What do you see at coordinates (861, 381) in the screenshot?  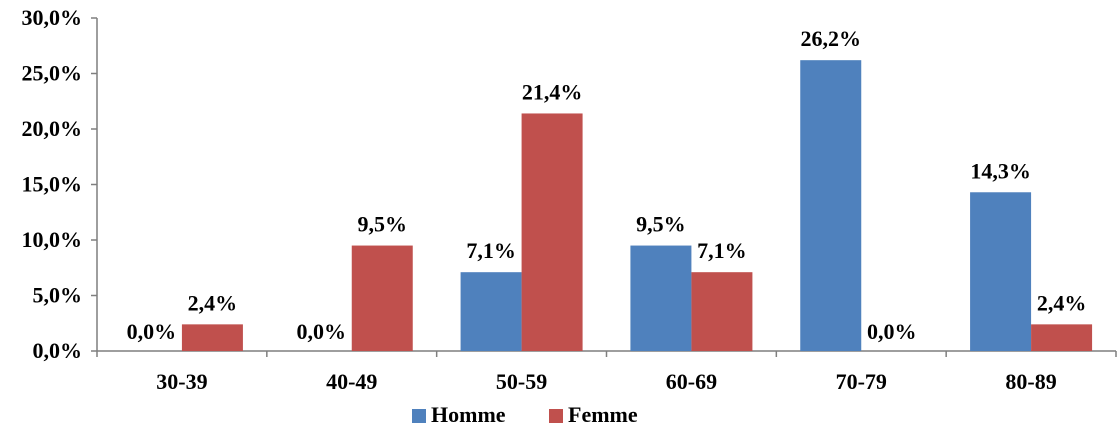 I see `x-tick-label: 70-79` at bounding box center [861, 381].